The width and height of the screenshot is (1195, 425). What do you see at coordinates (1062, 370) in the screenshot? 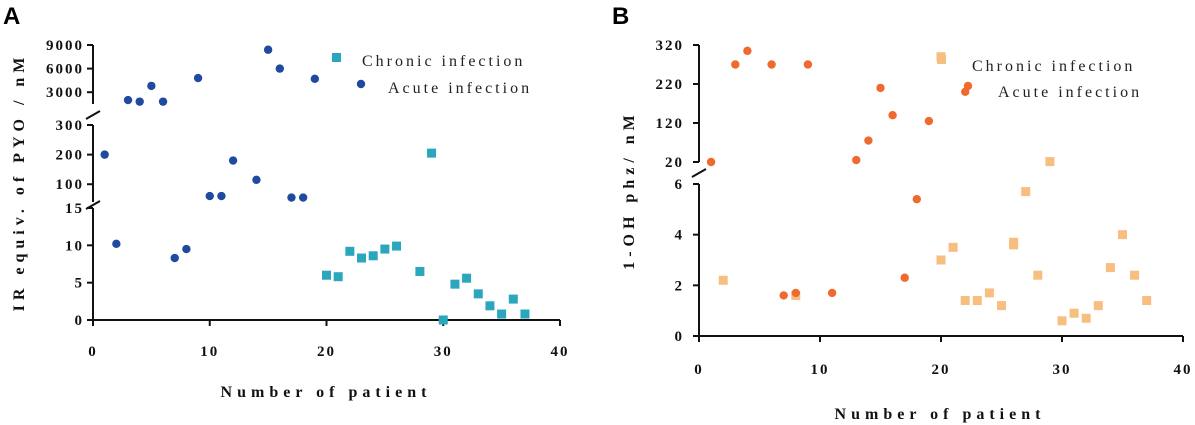
I see `panel-b-x-tick-label: 30` at bounding box center [1062, 370].